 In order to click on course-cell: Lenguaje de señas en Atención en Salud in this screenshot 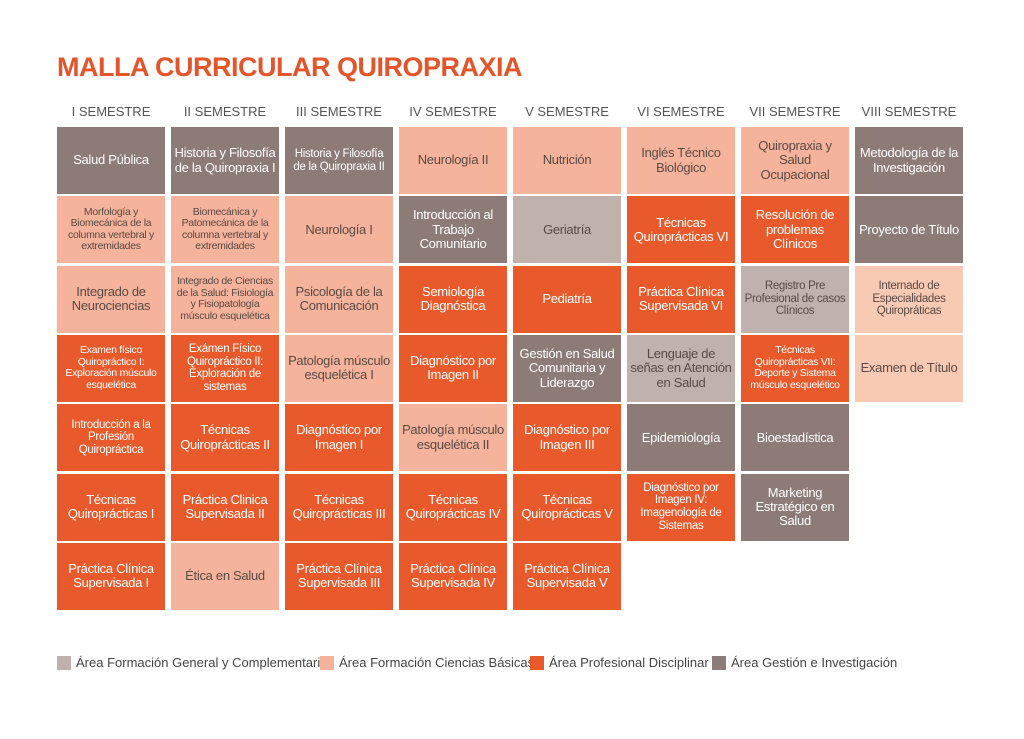, I will do `click(681, 368)`.